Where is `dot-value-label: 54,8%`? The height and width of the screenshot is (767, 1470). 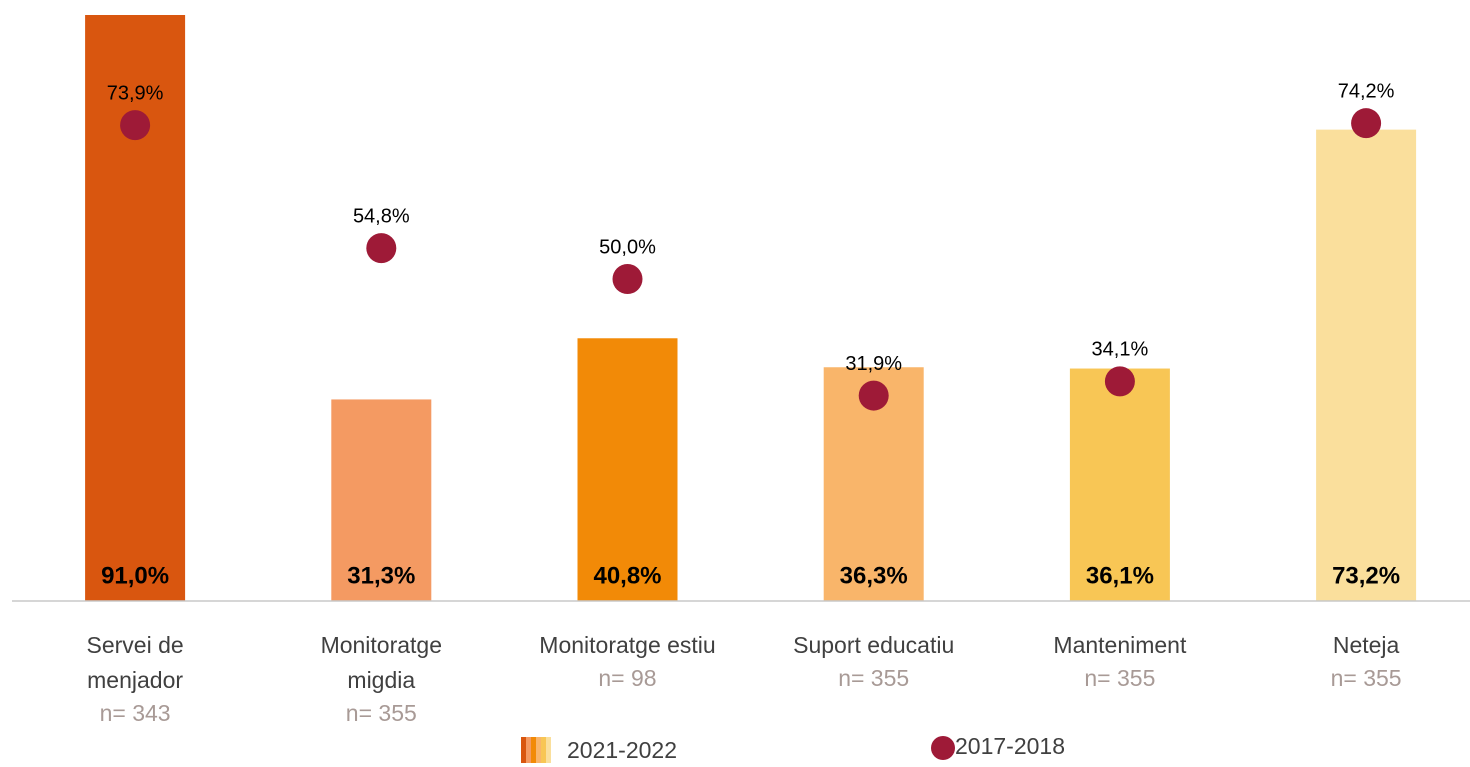 dot-value-label: 54,8% is located at coordinates (381, 216).